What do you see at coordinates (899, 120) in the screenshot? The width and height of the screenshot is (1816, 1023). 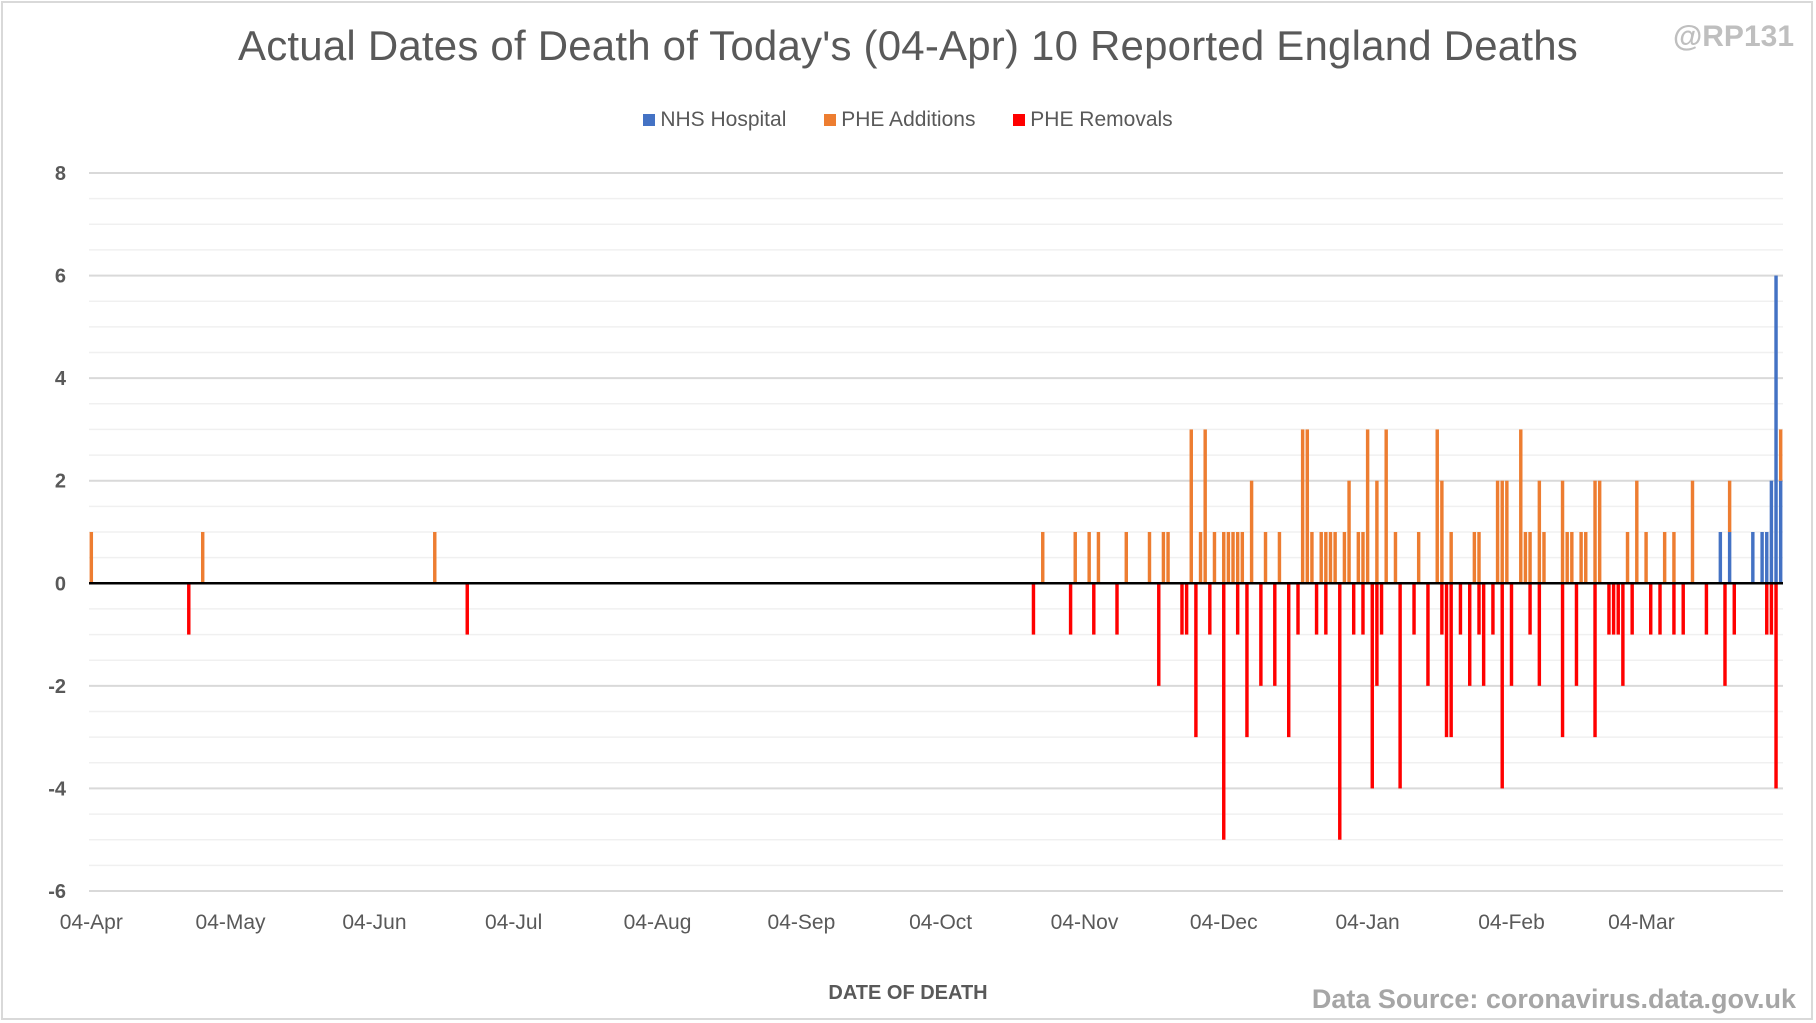 I see `legend-item-phe-additions: PHE Additions` at bounding box center [899, 120].